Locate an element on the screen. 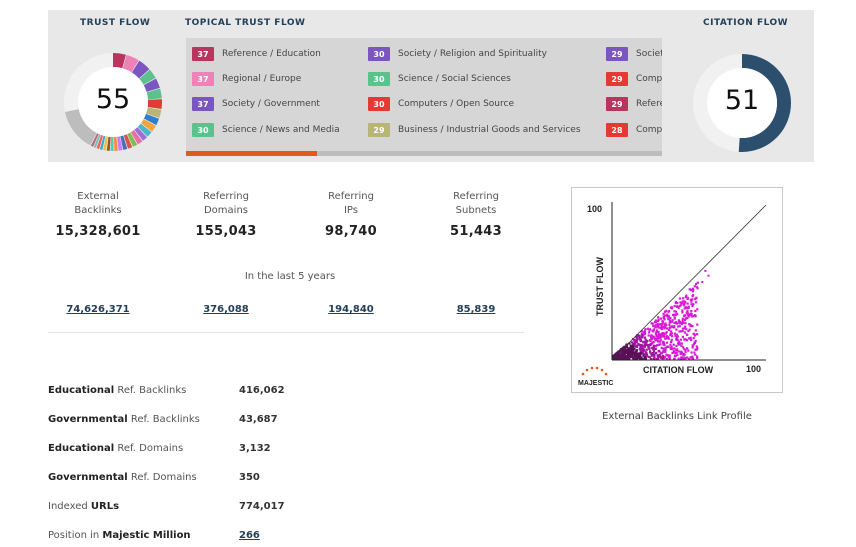  topical-scrollbar-thumb is located at coordinates (251, 153).